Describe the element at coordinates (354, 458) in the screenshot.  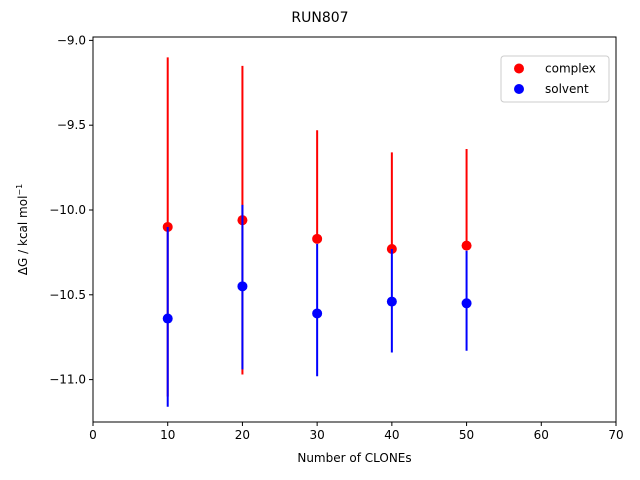
I see `x-axis-label: Number of CLONEs` at that location.